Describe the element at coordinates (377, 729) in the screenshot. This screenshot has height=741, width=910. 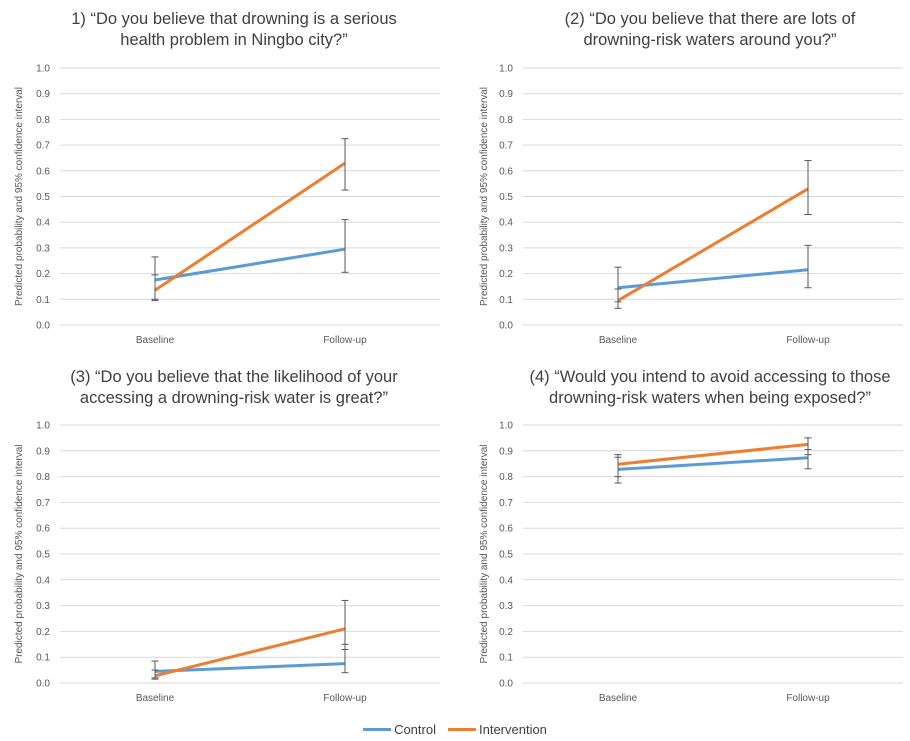
I see `legend-swatch-control` at that location.